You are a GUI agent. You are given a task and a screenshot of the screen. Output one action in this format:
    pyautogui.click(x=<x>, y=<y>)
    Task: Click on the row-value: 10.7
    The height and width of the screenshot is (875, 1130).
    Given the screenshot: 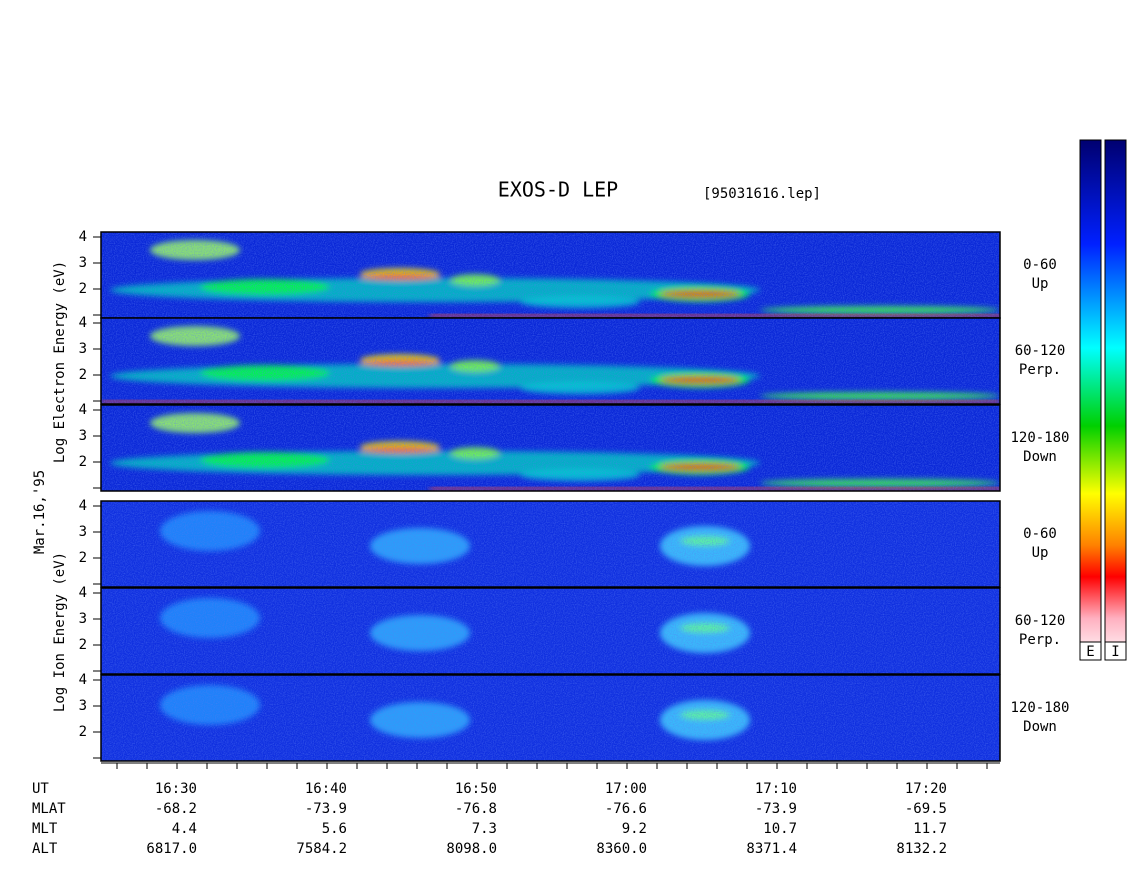 What is the action you would take?
    pyautogui.click(x=780, y=829)
    